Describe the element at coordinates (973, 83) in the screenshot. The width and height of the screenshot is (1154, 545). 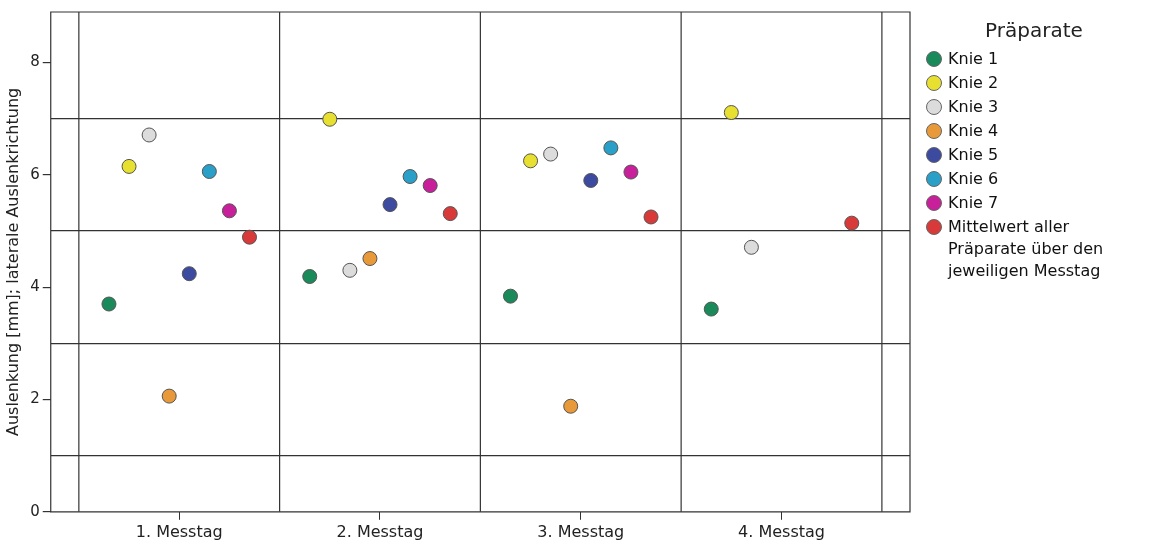
I see `legend-label: Knie 2` at that location.